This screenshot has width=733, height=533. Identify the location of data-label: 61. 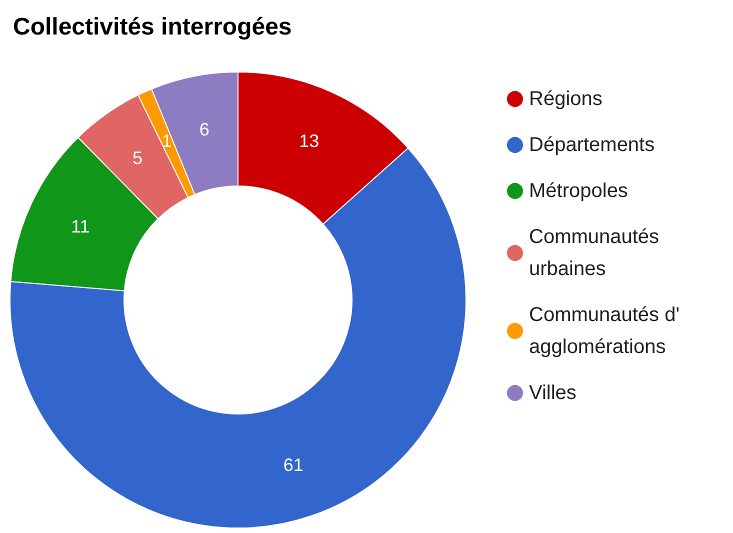
(293, 464).